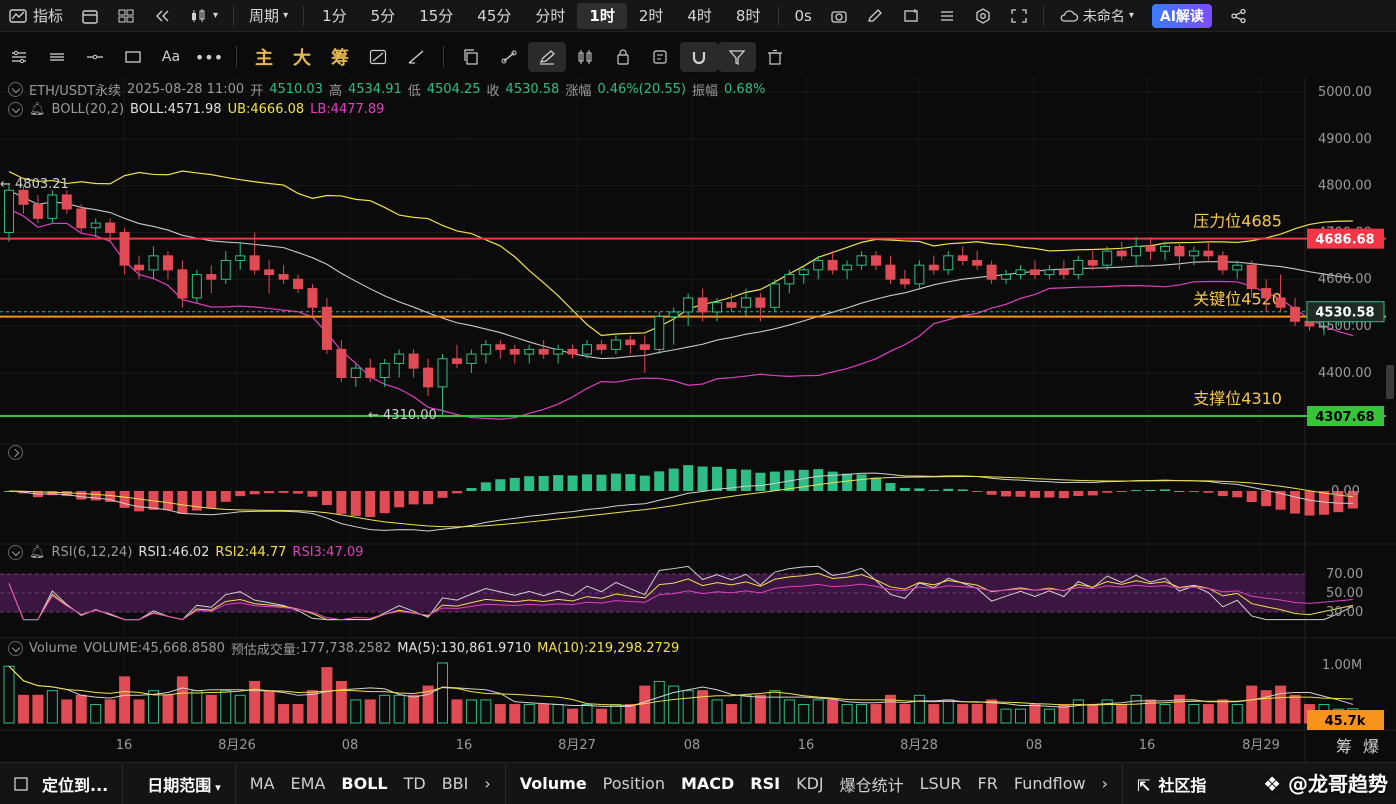 Image resolution: width=1396 pixels, height=804 pixels. I want to click on edit-list-icon, so click(661, 57).